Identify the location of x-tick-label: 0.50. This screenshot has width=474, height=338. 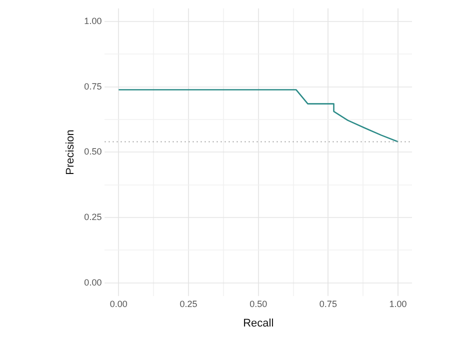
(259, 303).